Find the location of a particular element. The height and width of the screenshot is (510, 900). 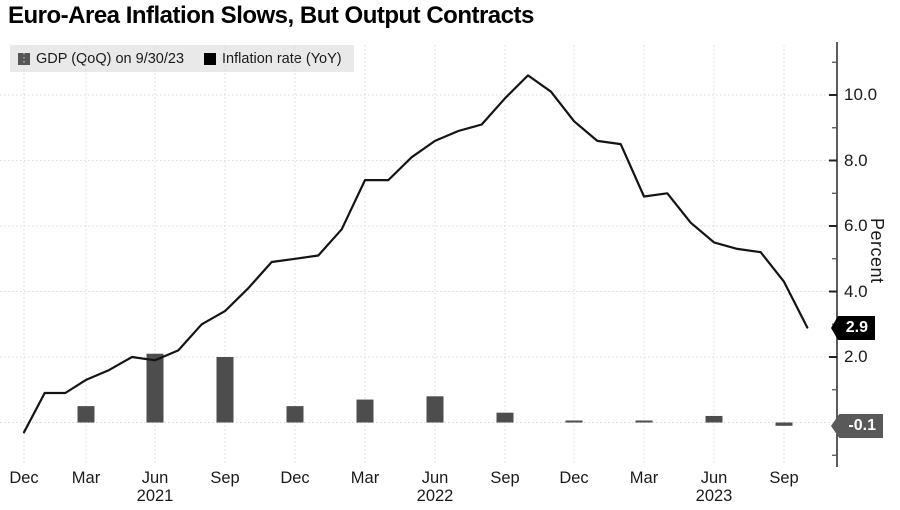

y-tick-label: 4.0 is located at coordinates (856, 291).